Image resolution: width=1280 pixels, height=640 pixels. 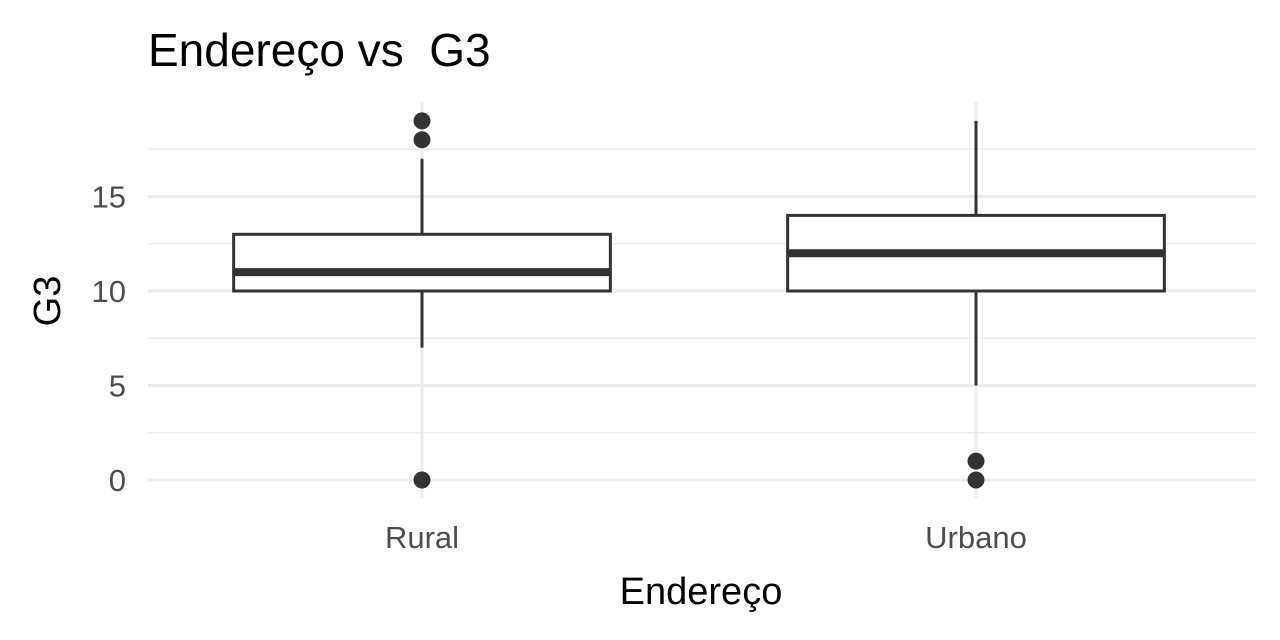 I want to click on x-tick-label: Rural, so click(x=422, y=537).